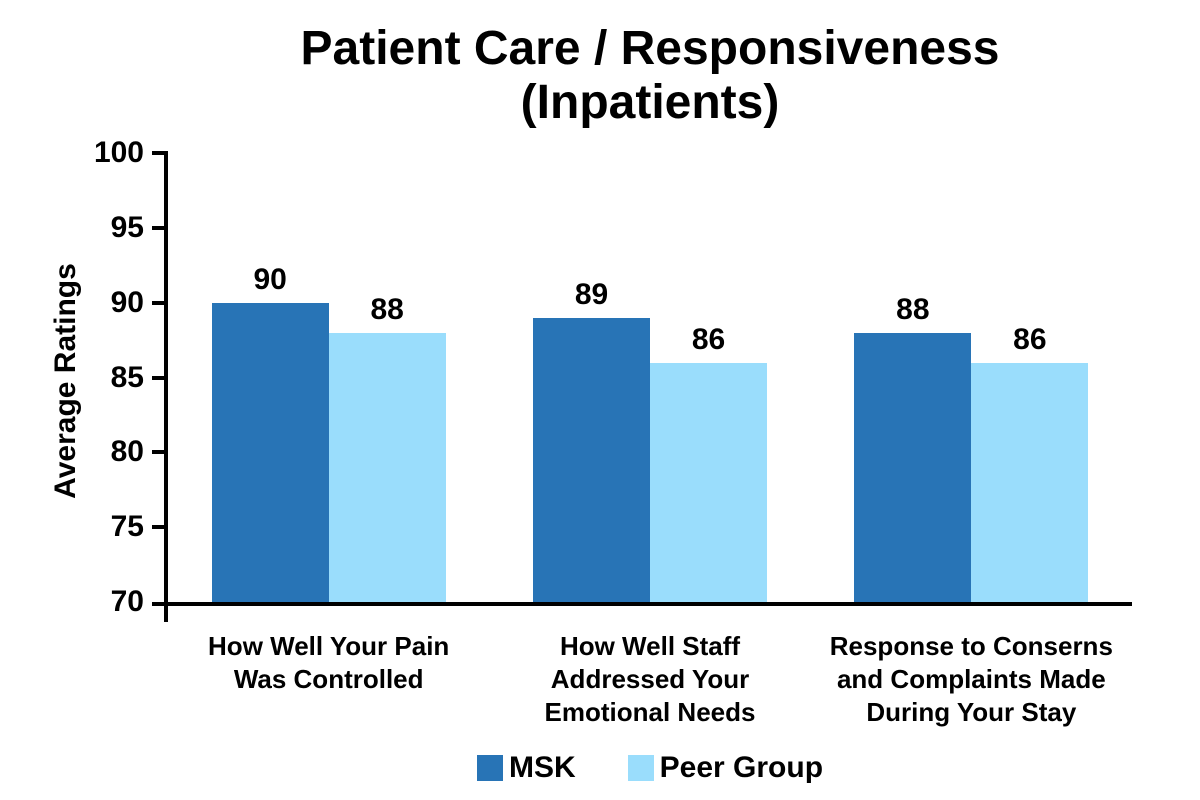 The width and height of the screenshot is (1200, 800). What do you see at coordinates (642, 604) in the screenshot?
I see `x-axis` at bounding box center [642, 604].